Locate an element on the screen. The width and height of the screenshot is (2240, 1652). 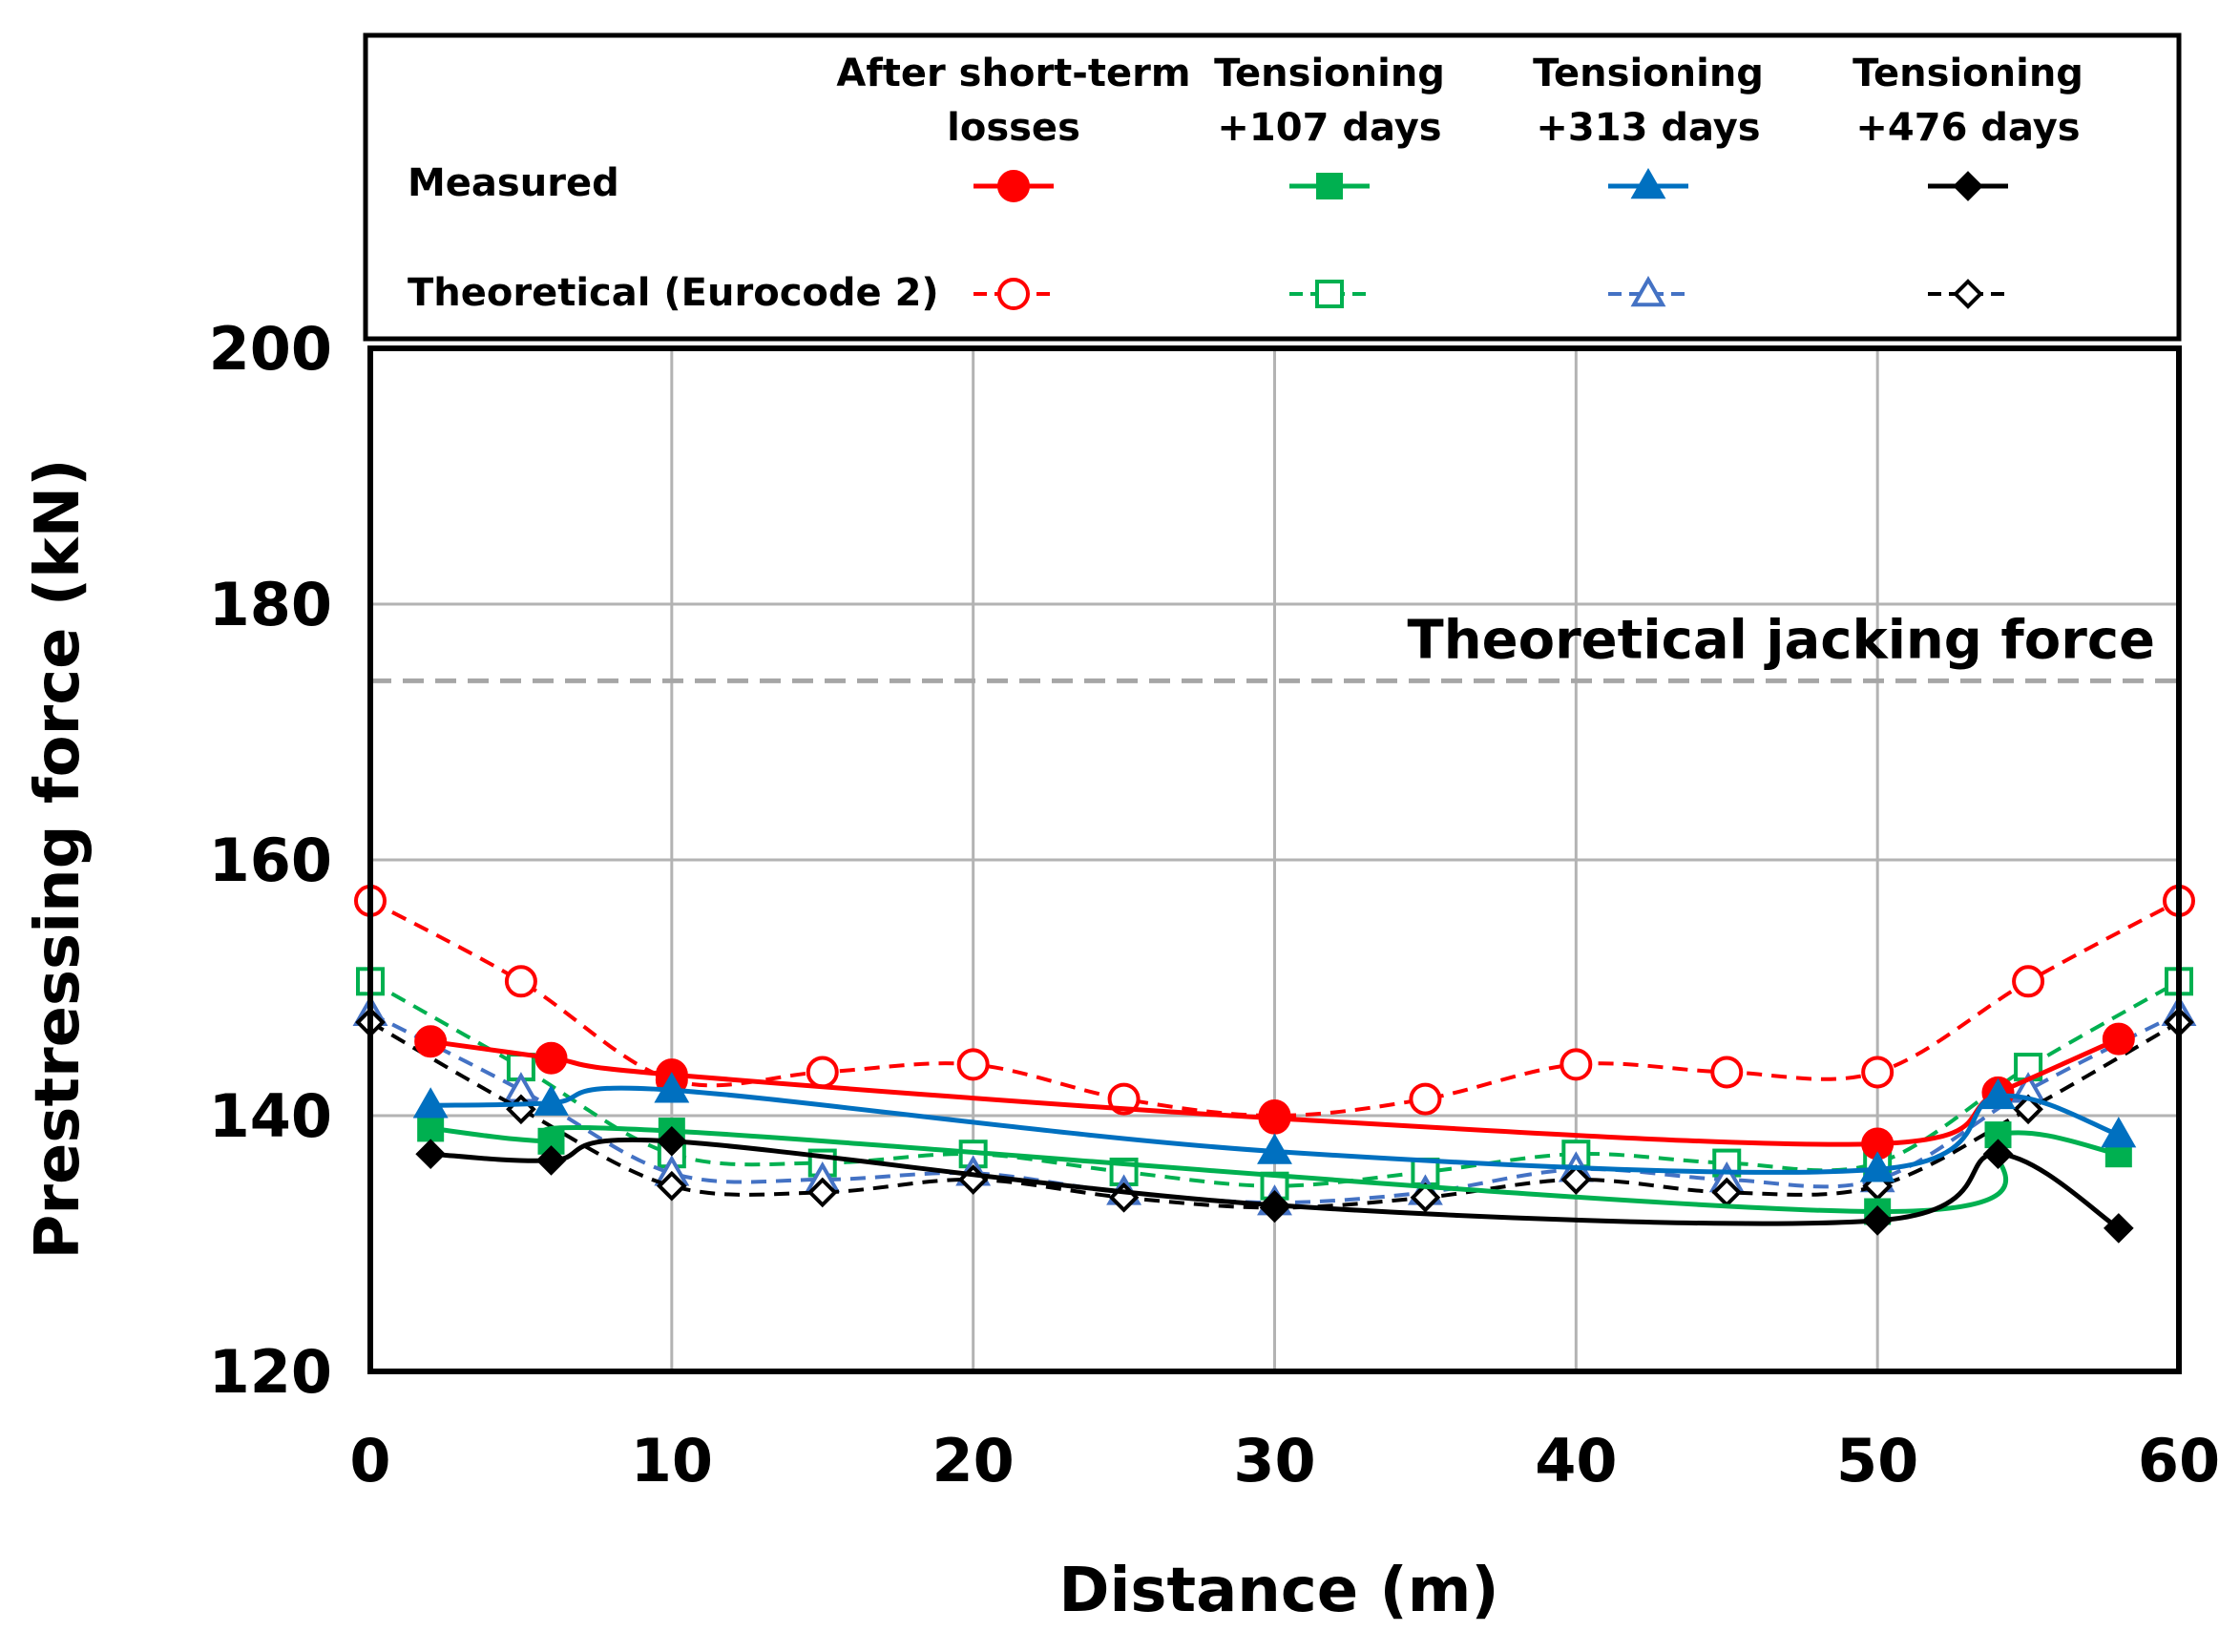
legend-col-2-line2: +107 days is located at coordinates (1329, 128).